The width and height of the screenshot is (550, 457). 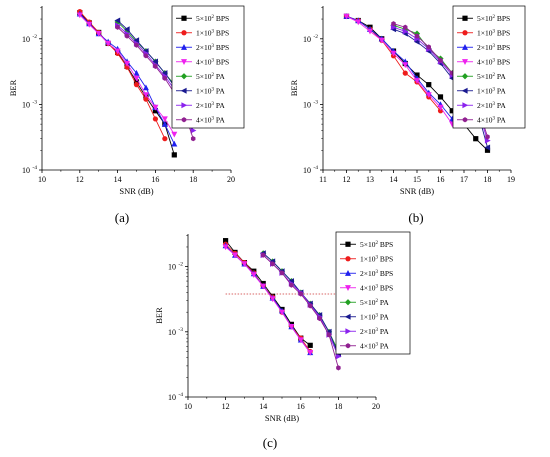 What do you see at coordinates (376, 273) in the screenshot?
I see `legend-entry: 2×103 BPS` at bounding box center [376, 273].